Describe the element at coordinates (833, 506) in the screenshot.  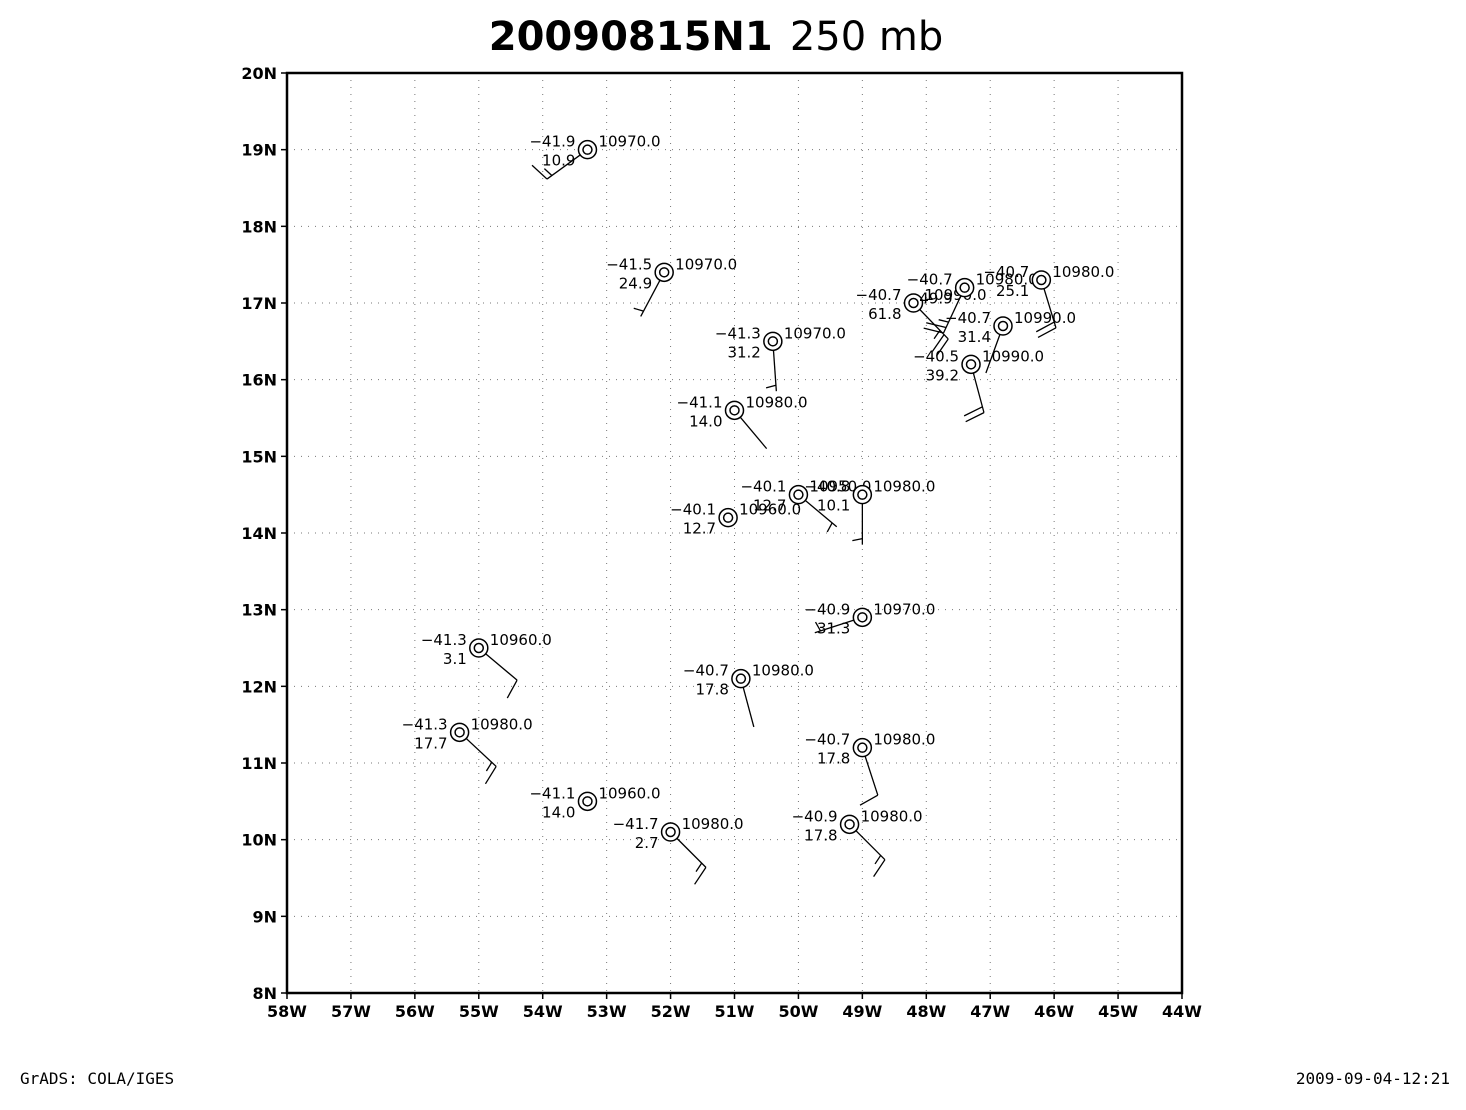
I see `station-humidity: 10.1` at that location.